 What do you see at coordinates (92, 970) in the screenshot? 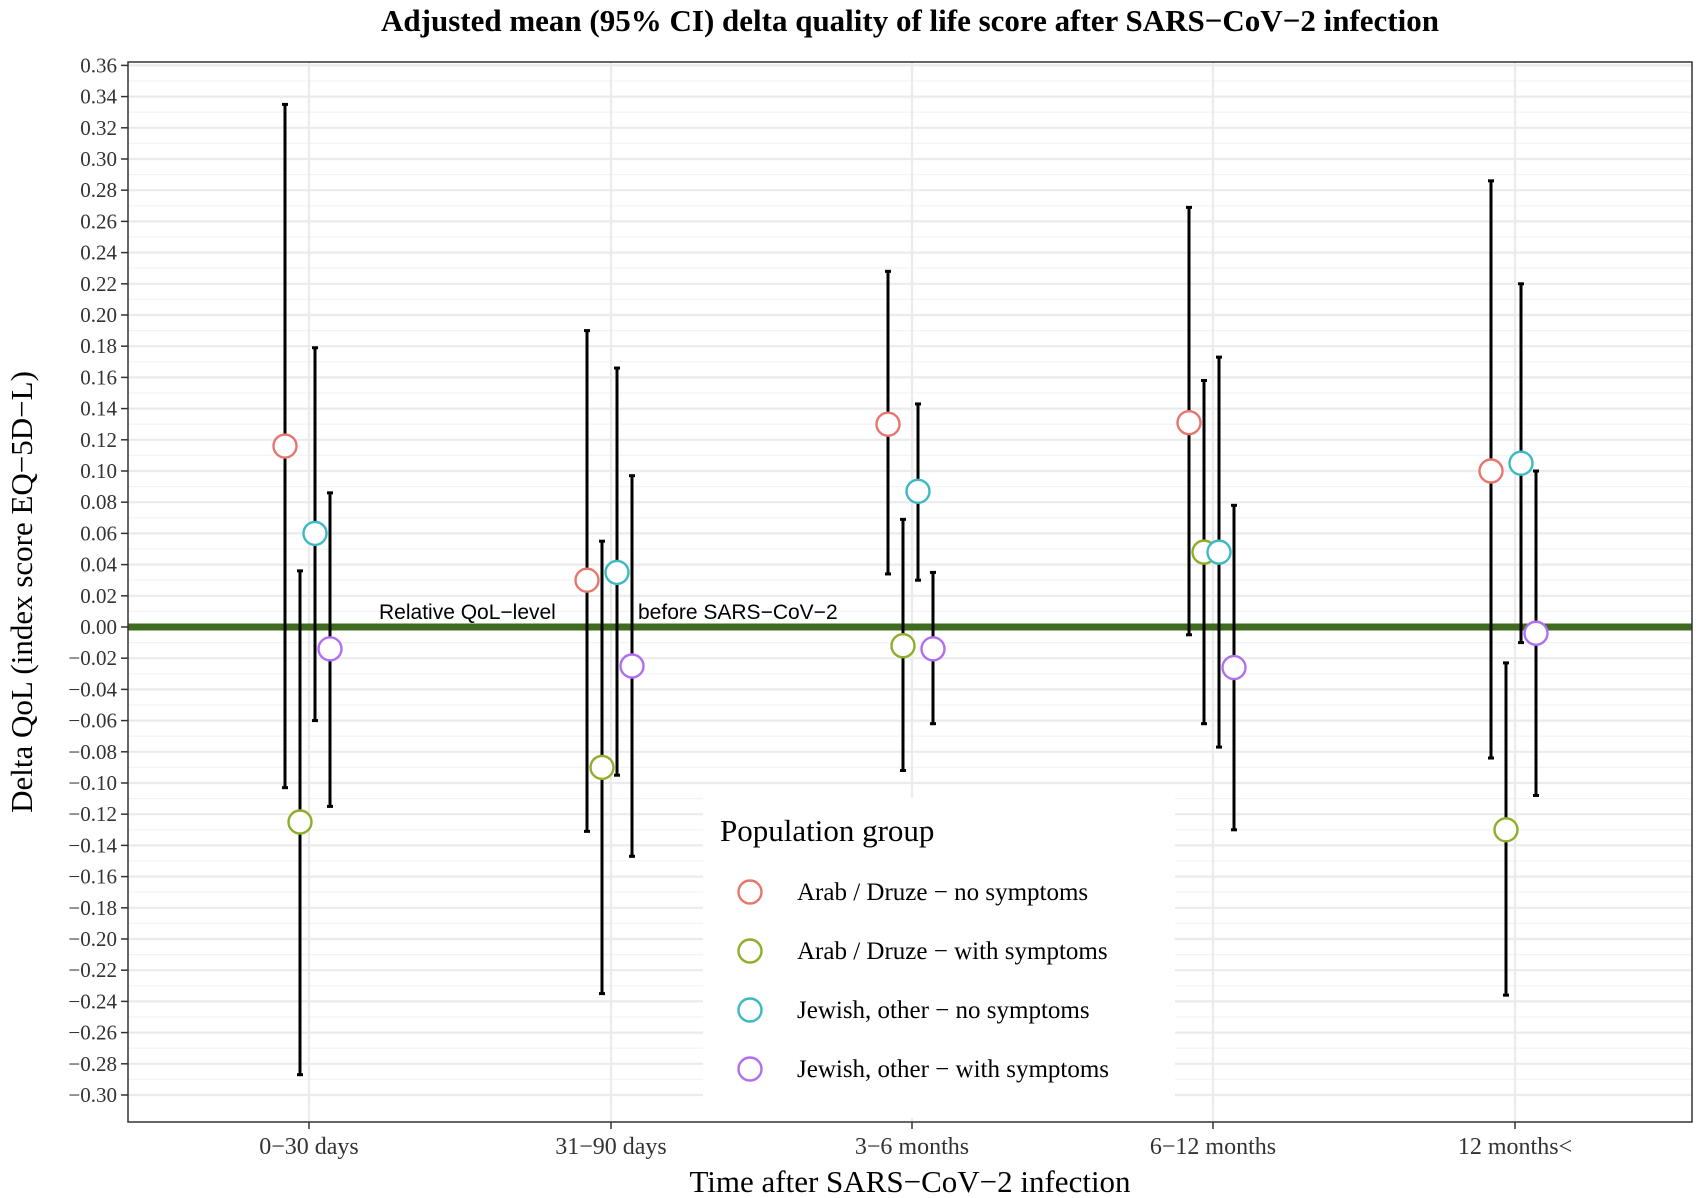
I see `y-tick-label: −0.22` at bounding box center [92, 970].